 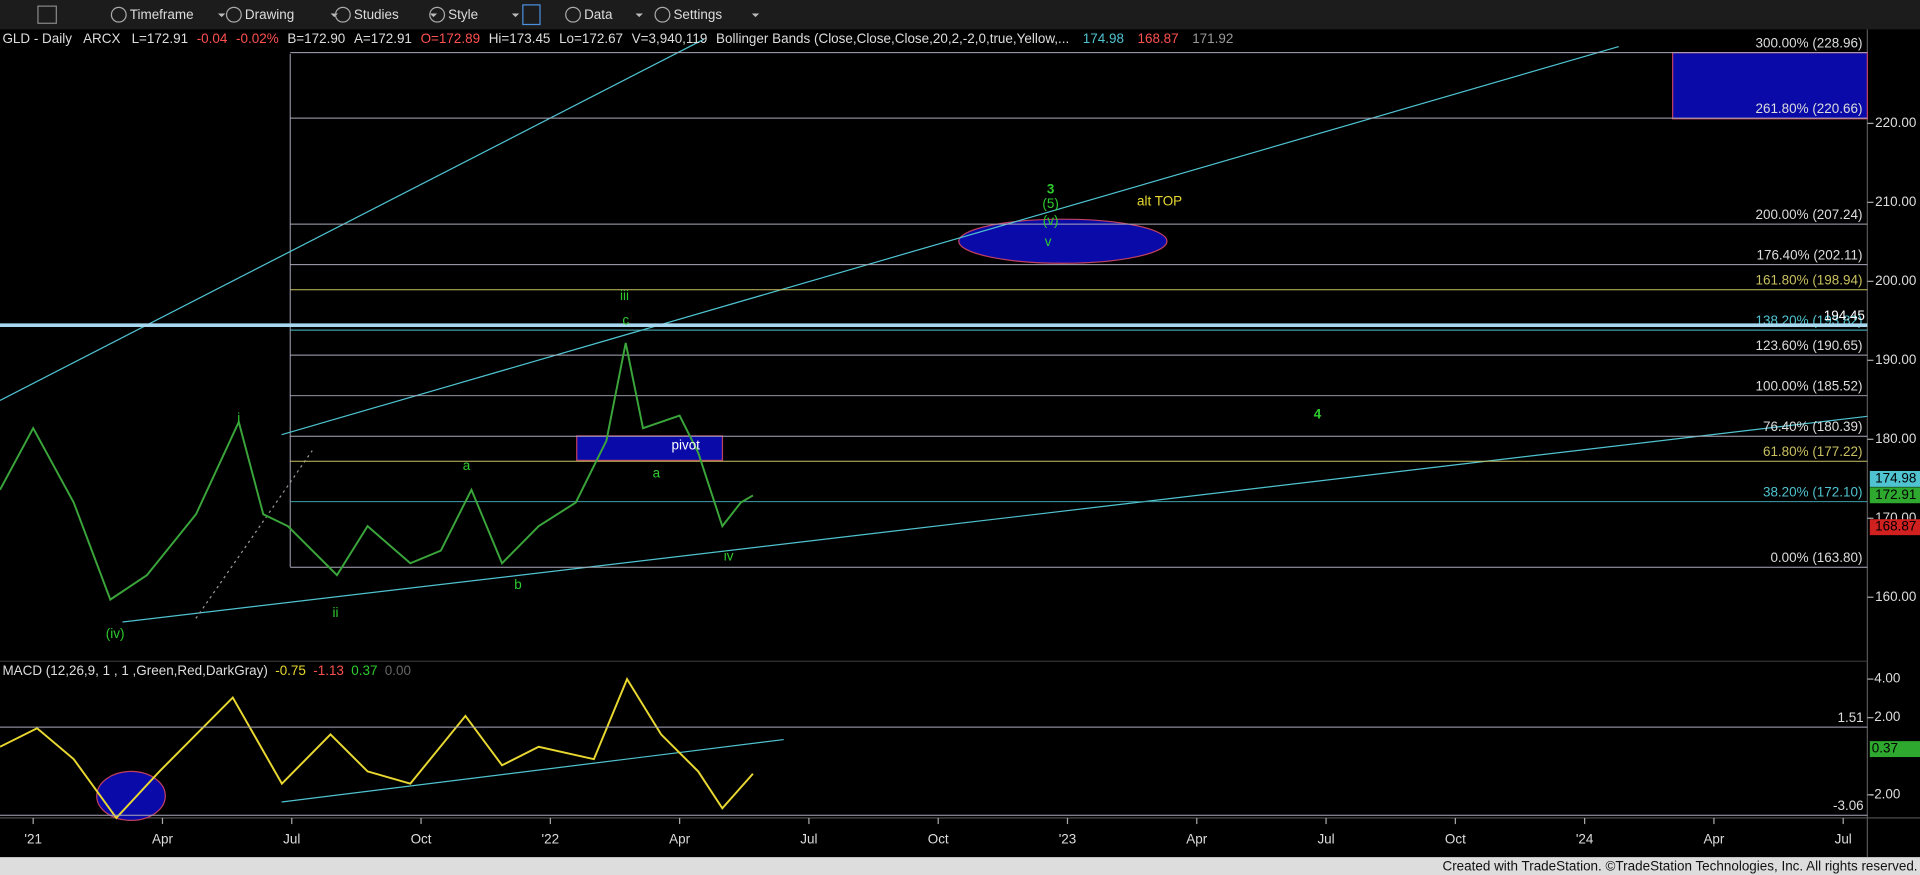 What do you see at coordinates (383, 38) in the screenshot?
I see `ask: A=172.91` at bounding box center [383, 38].